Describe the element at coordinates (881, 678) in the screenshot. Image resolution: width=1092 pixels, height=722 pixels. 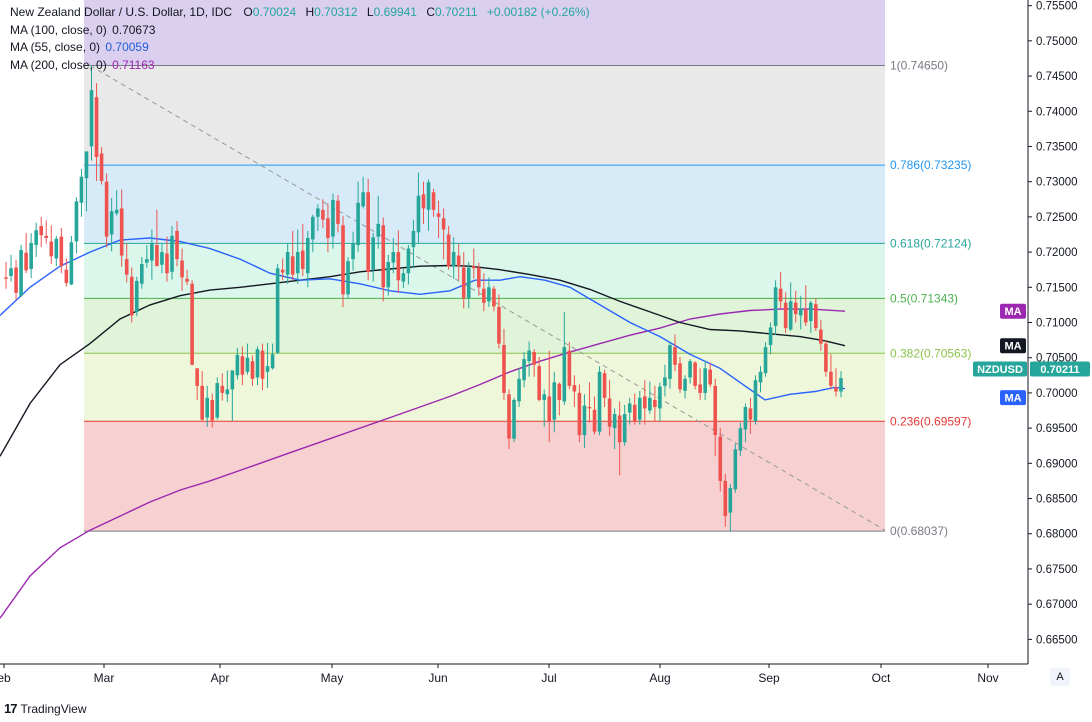
I see `time-tick-label: Oct` at that location.